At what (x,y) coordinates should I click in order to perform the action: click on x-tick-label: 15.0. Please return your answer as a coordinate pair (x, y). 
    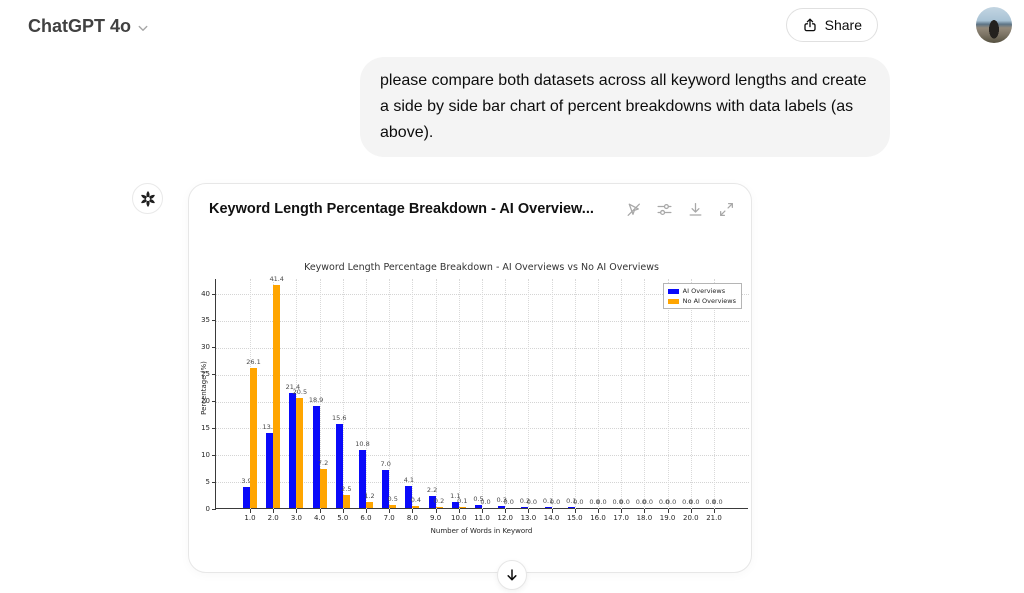
    Looking at the image, I should click on (575, 518).